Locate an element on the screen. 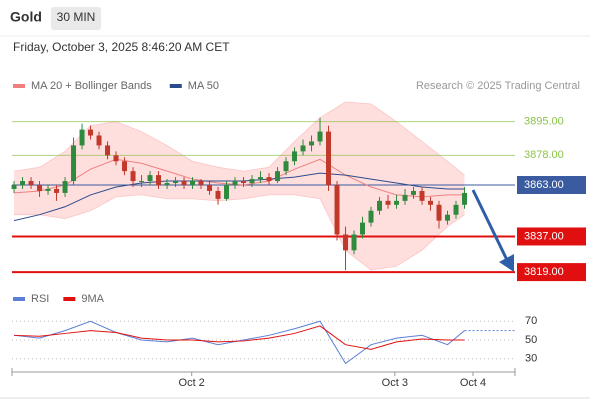 The width and height of the screenshot is (590, 400). level-label: 3878.00 is located at coordinates (544, 155).